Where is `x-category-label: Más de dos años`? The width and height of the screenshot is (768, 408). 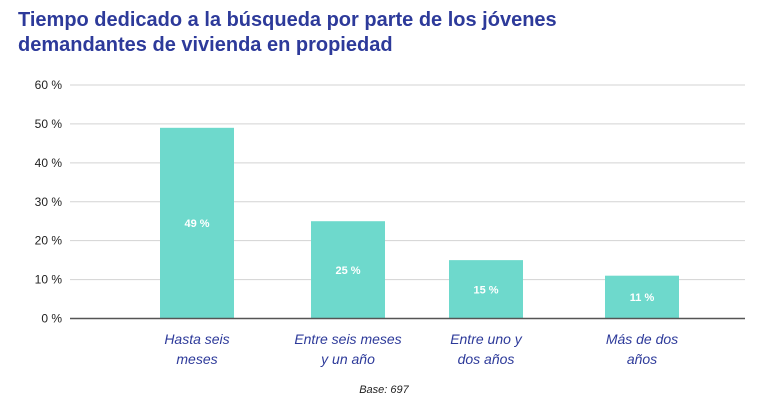
x-category-label: Más de dos años is located at coordinates (642, 349).